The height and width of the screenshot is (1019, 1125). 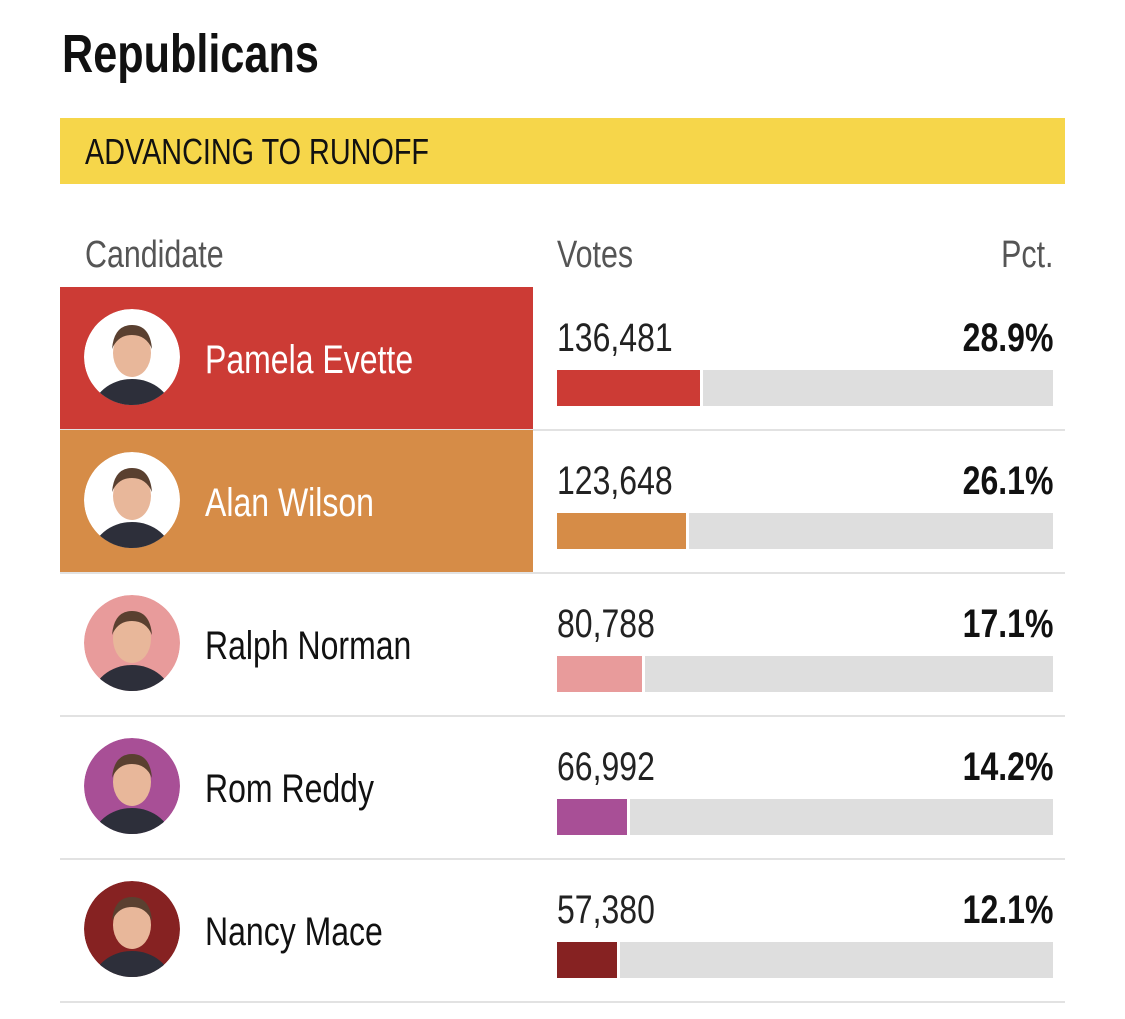 I want to click on vote-count: 66,992, so click(x=606, y=767).